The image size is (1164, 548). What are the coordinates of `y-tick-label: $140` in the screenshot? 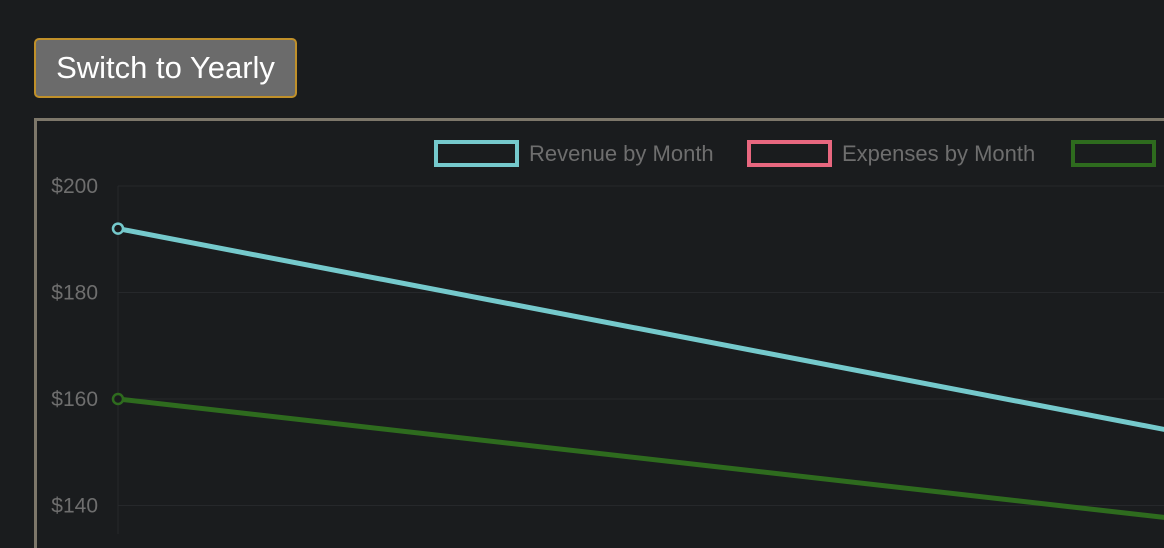 It's located at (74, 506).